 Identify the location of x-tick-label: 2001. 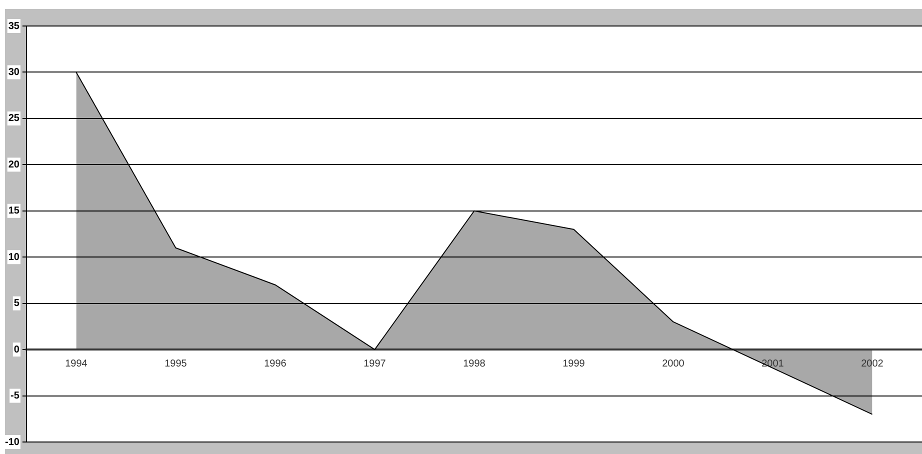
(773, 364).